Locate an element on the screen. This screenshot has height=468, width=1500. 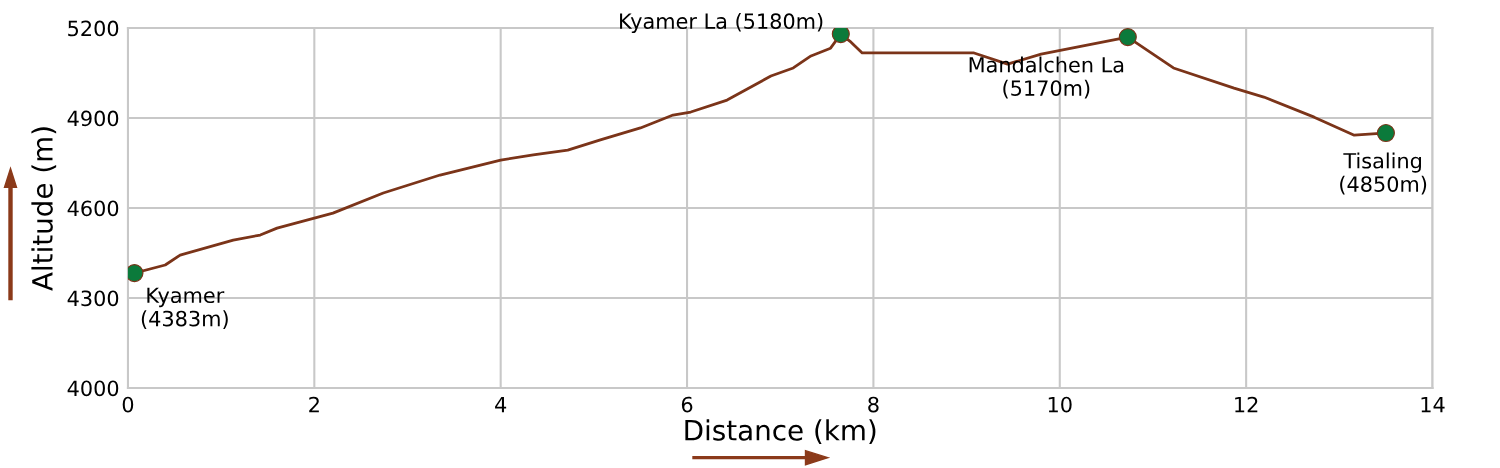
annotation: Kyamer (4383m) is located at coordinates (184, 308).